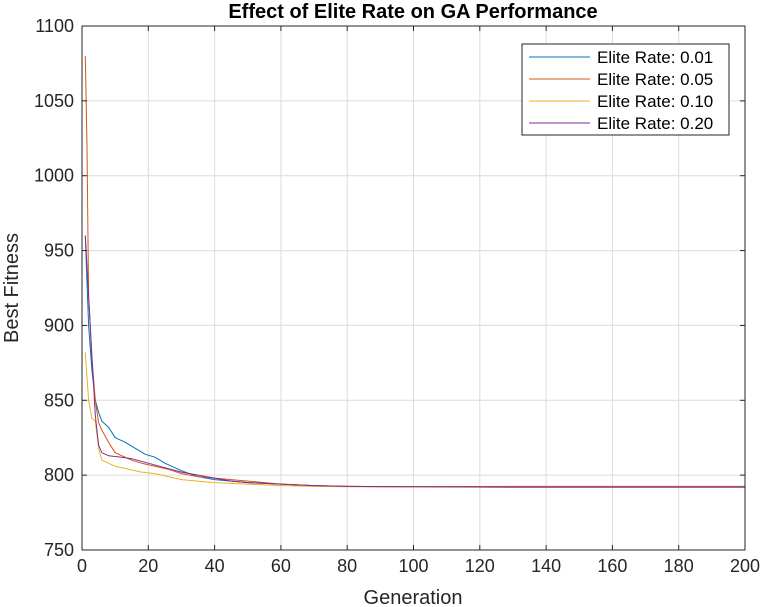  Describe the element at coordinates (679, 566) in the screenshot. I see `x-tick-label: 180` at that location.